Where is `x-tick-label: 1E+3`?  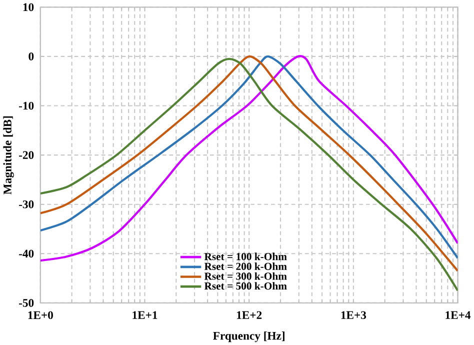 x-tick-label: 1E+3 is located at coordinates (353, 315).